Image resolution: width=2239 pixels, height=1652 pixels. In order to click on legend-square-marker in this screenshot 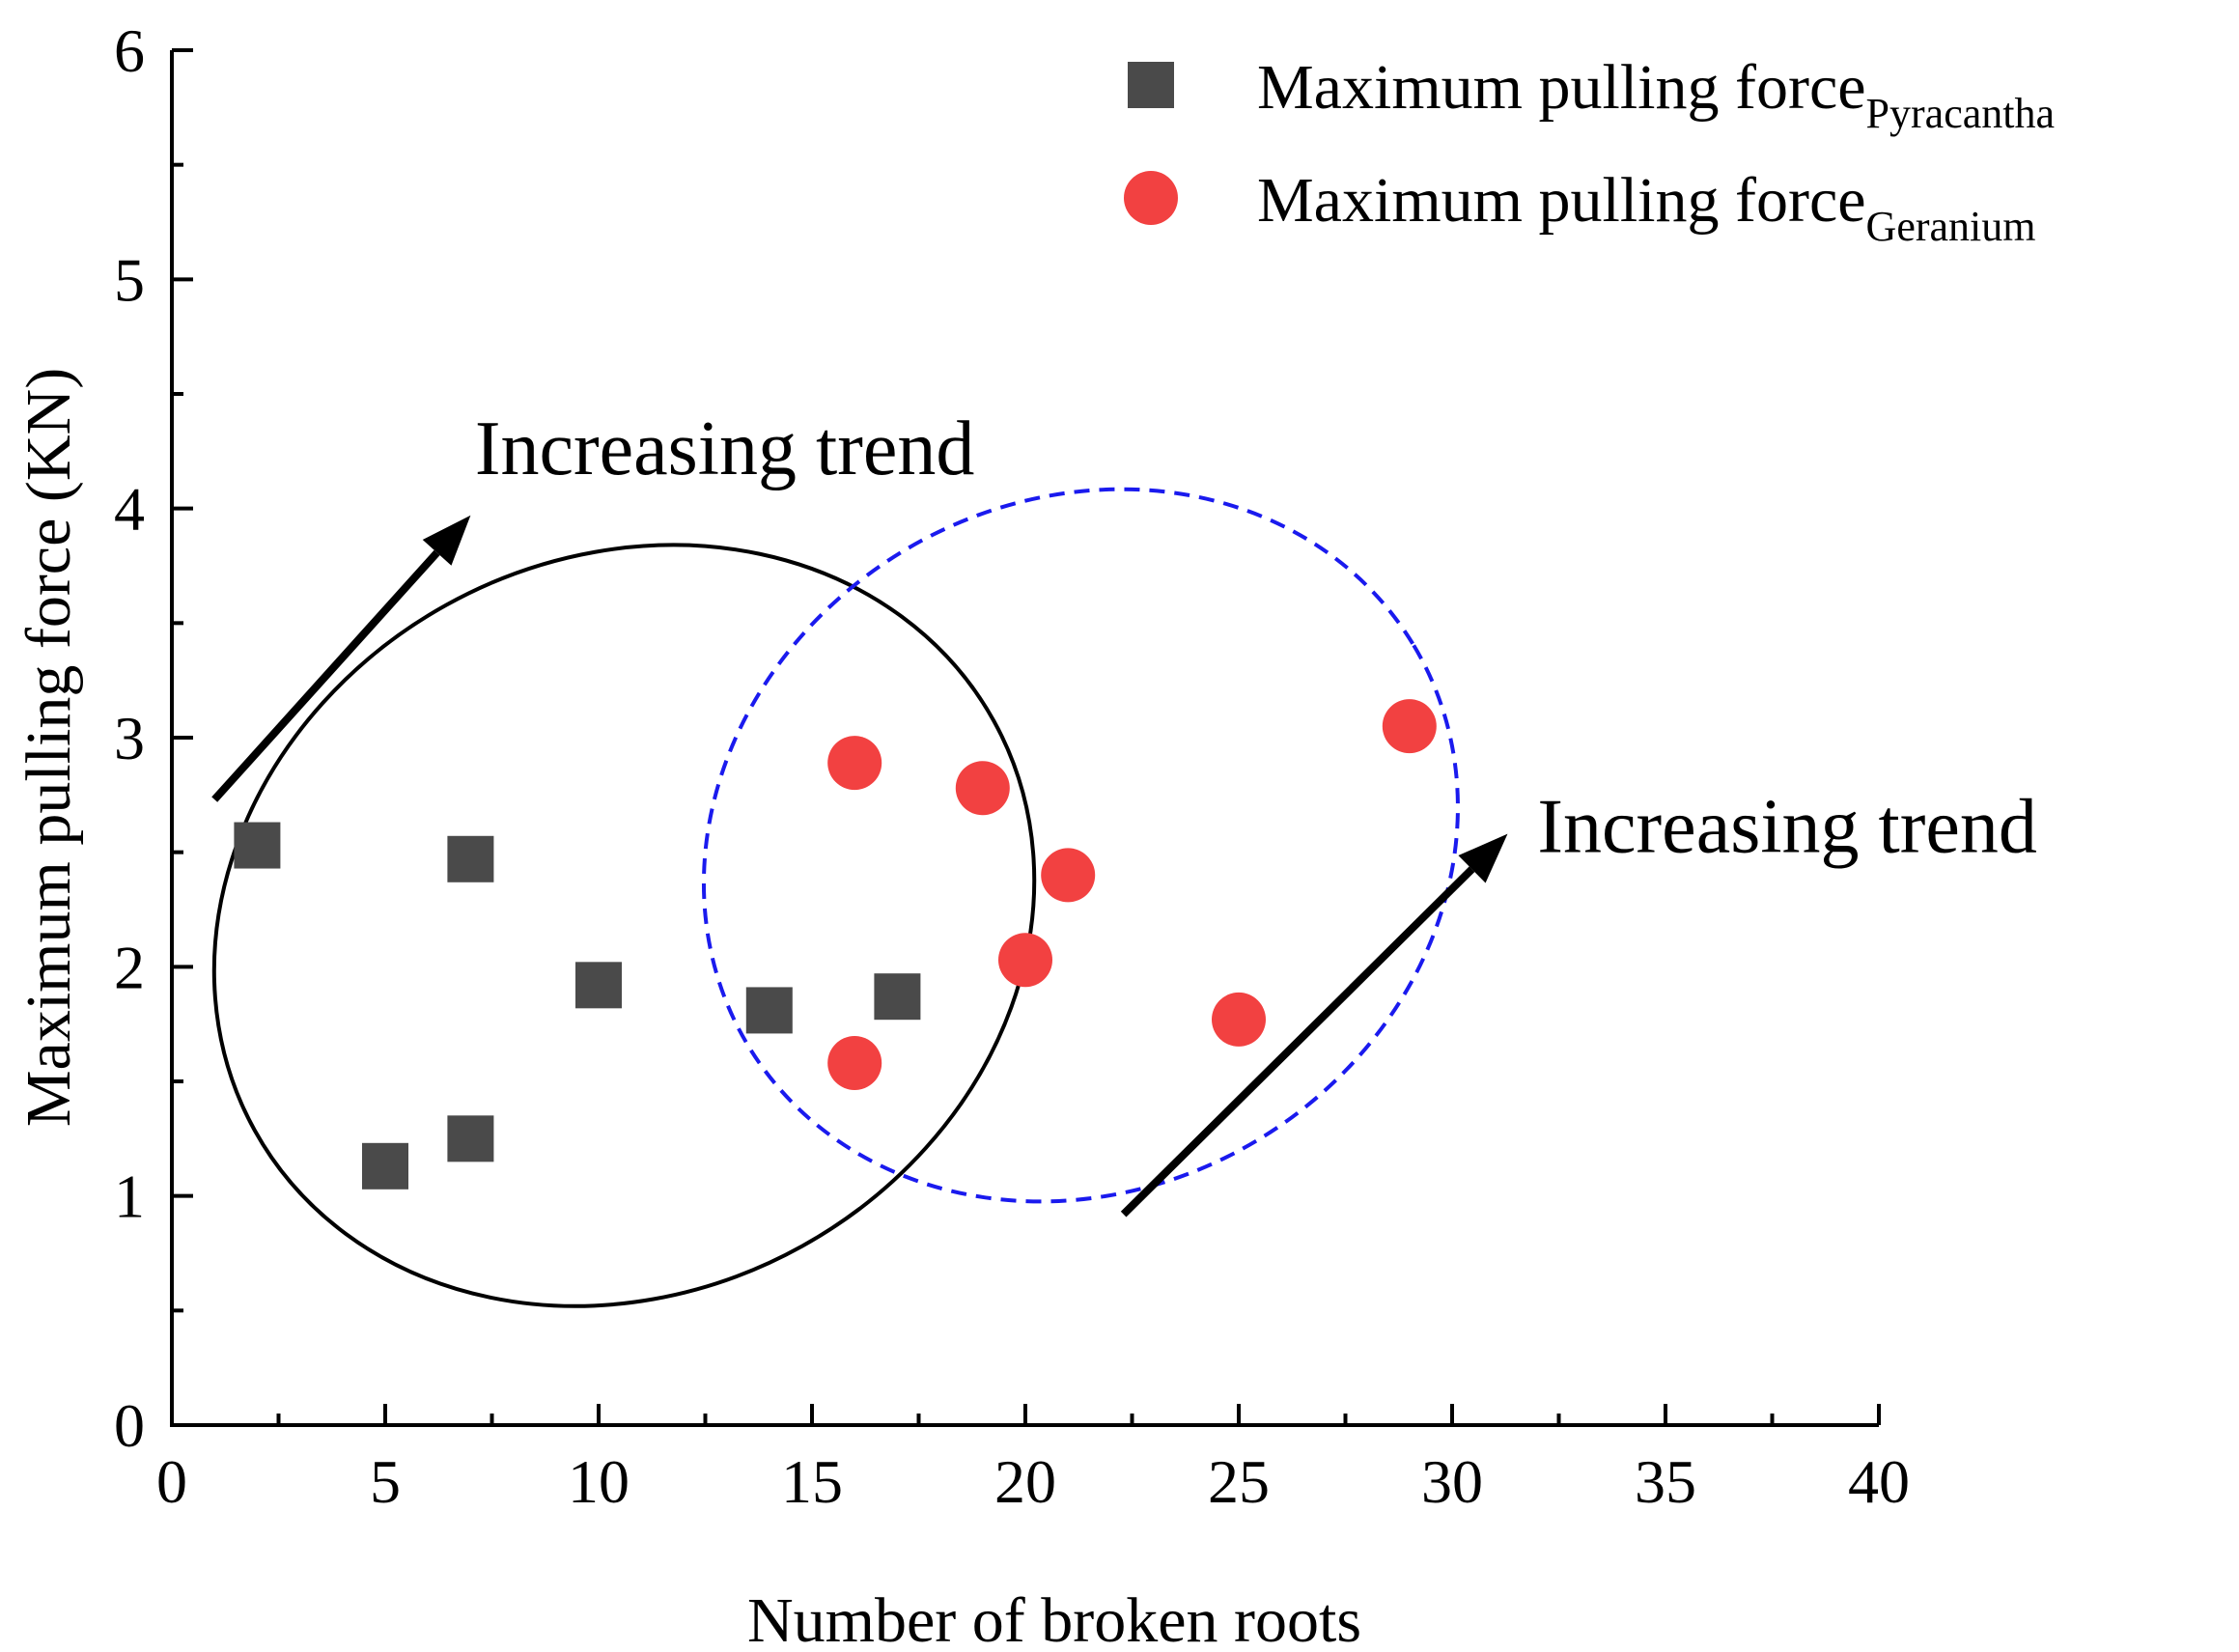, I will do `click(1151, 85)`.